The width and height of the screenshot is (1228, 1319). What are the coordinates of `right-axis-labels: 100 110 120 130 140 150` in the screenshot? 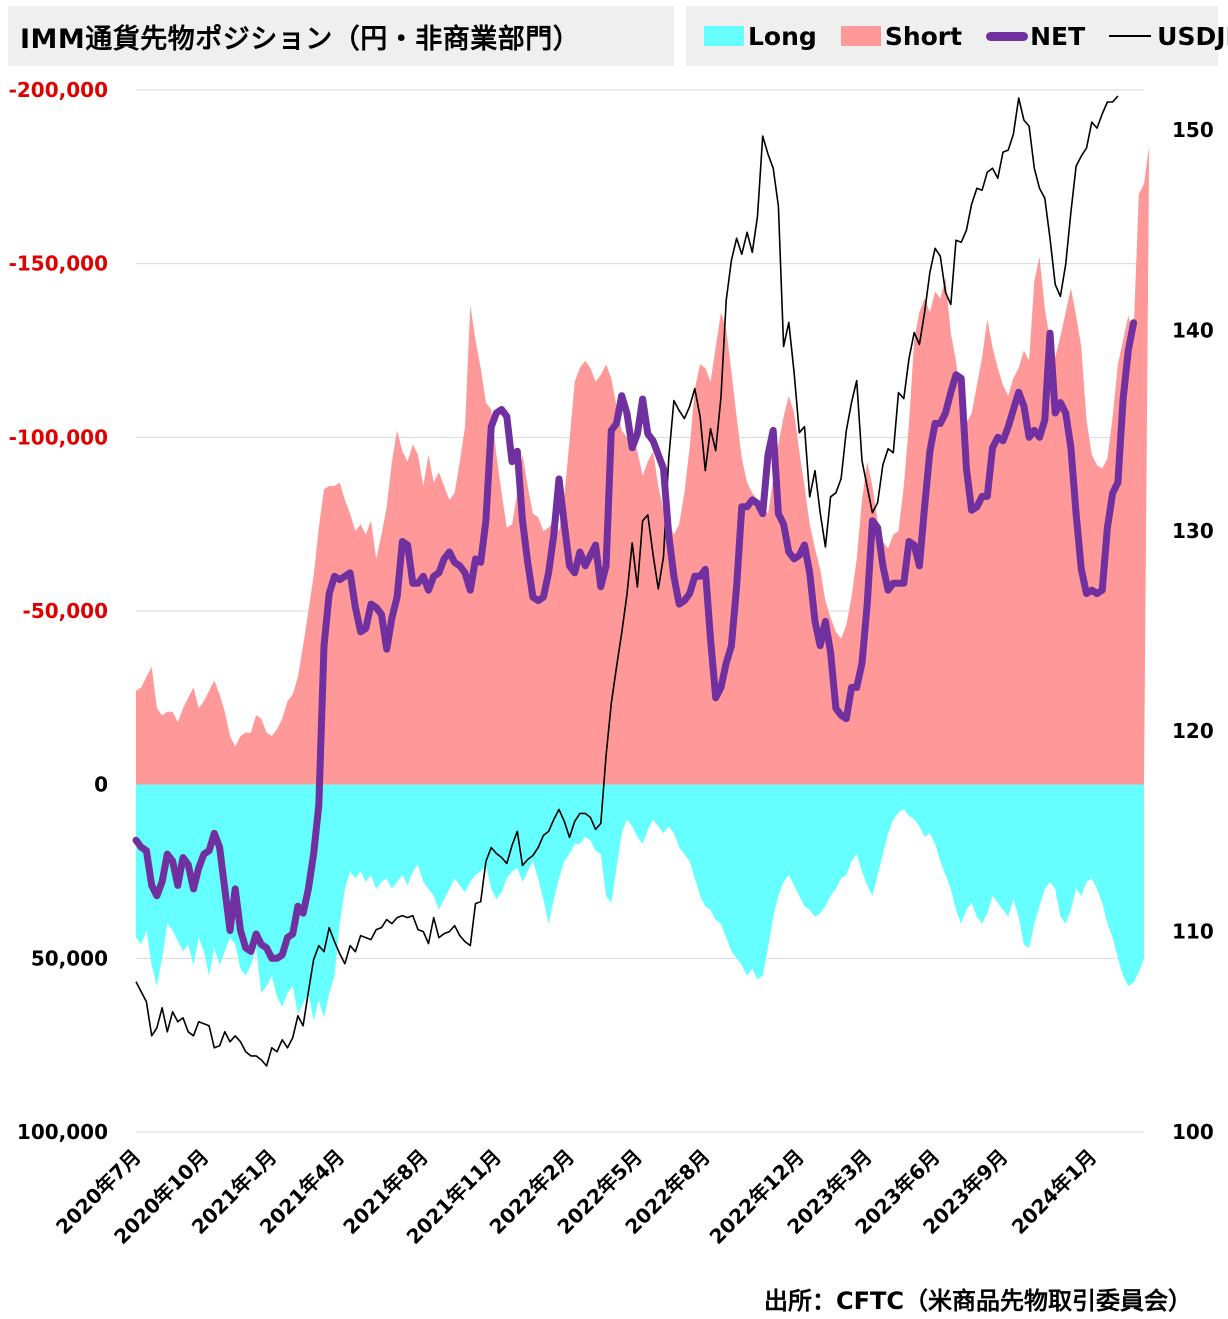 It's located at (1193, 631).